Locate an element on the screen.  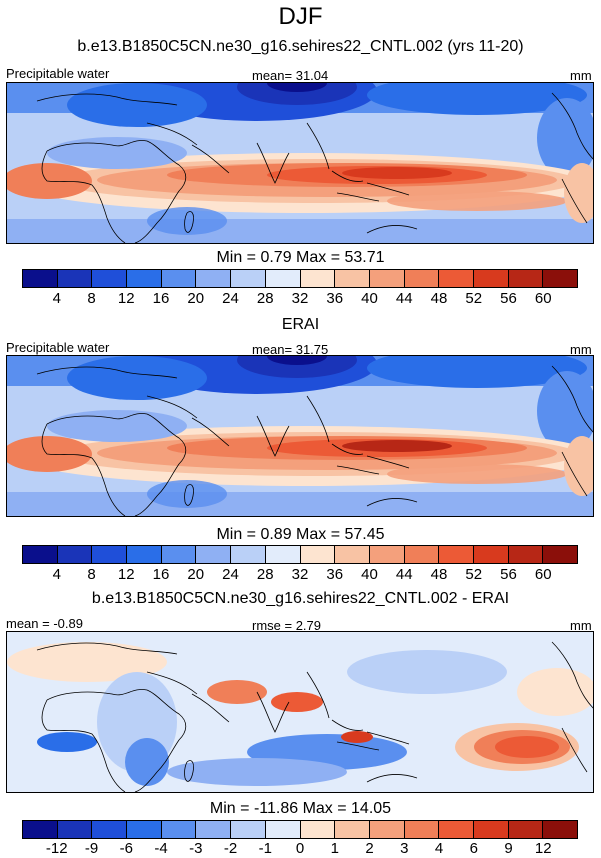
panel2-colorbar is located at coordinates (300, 554).